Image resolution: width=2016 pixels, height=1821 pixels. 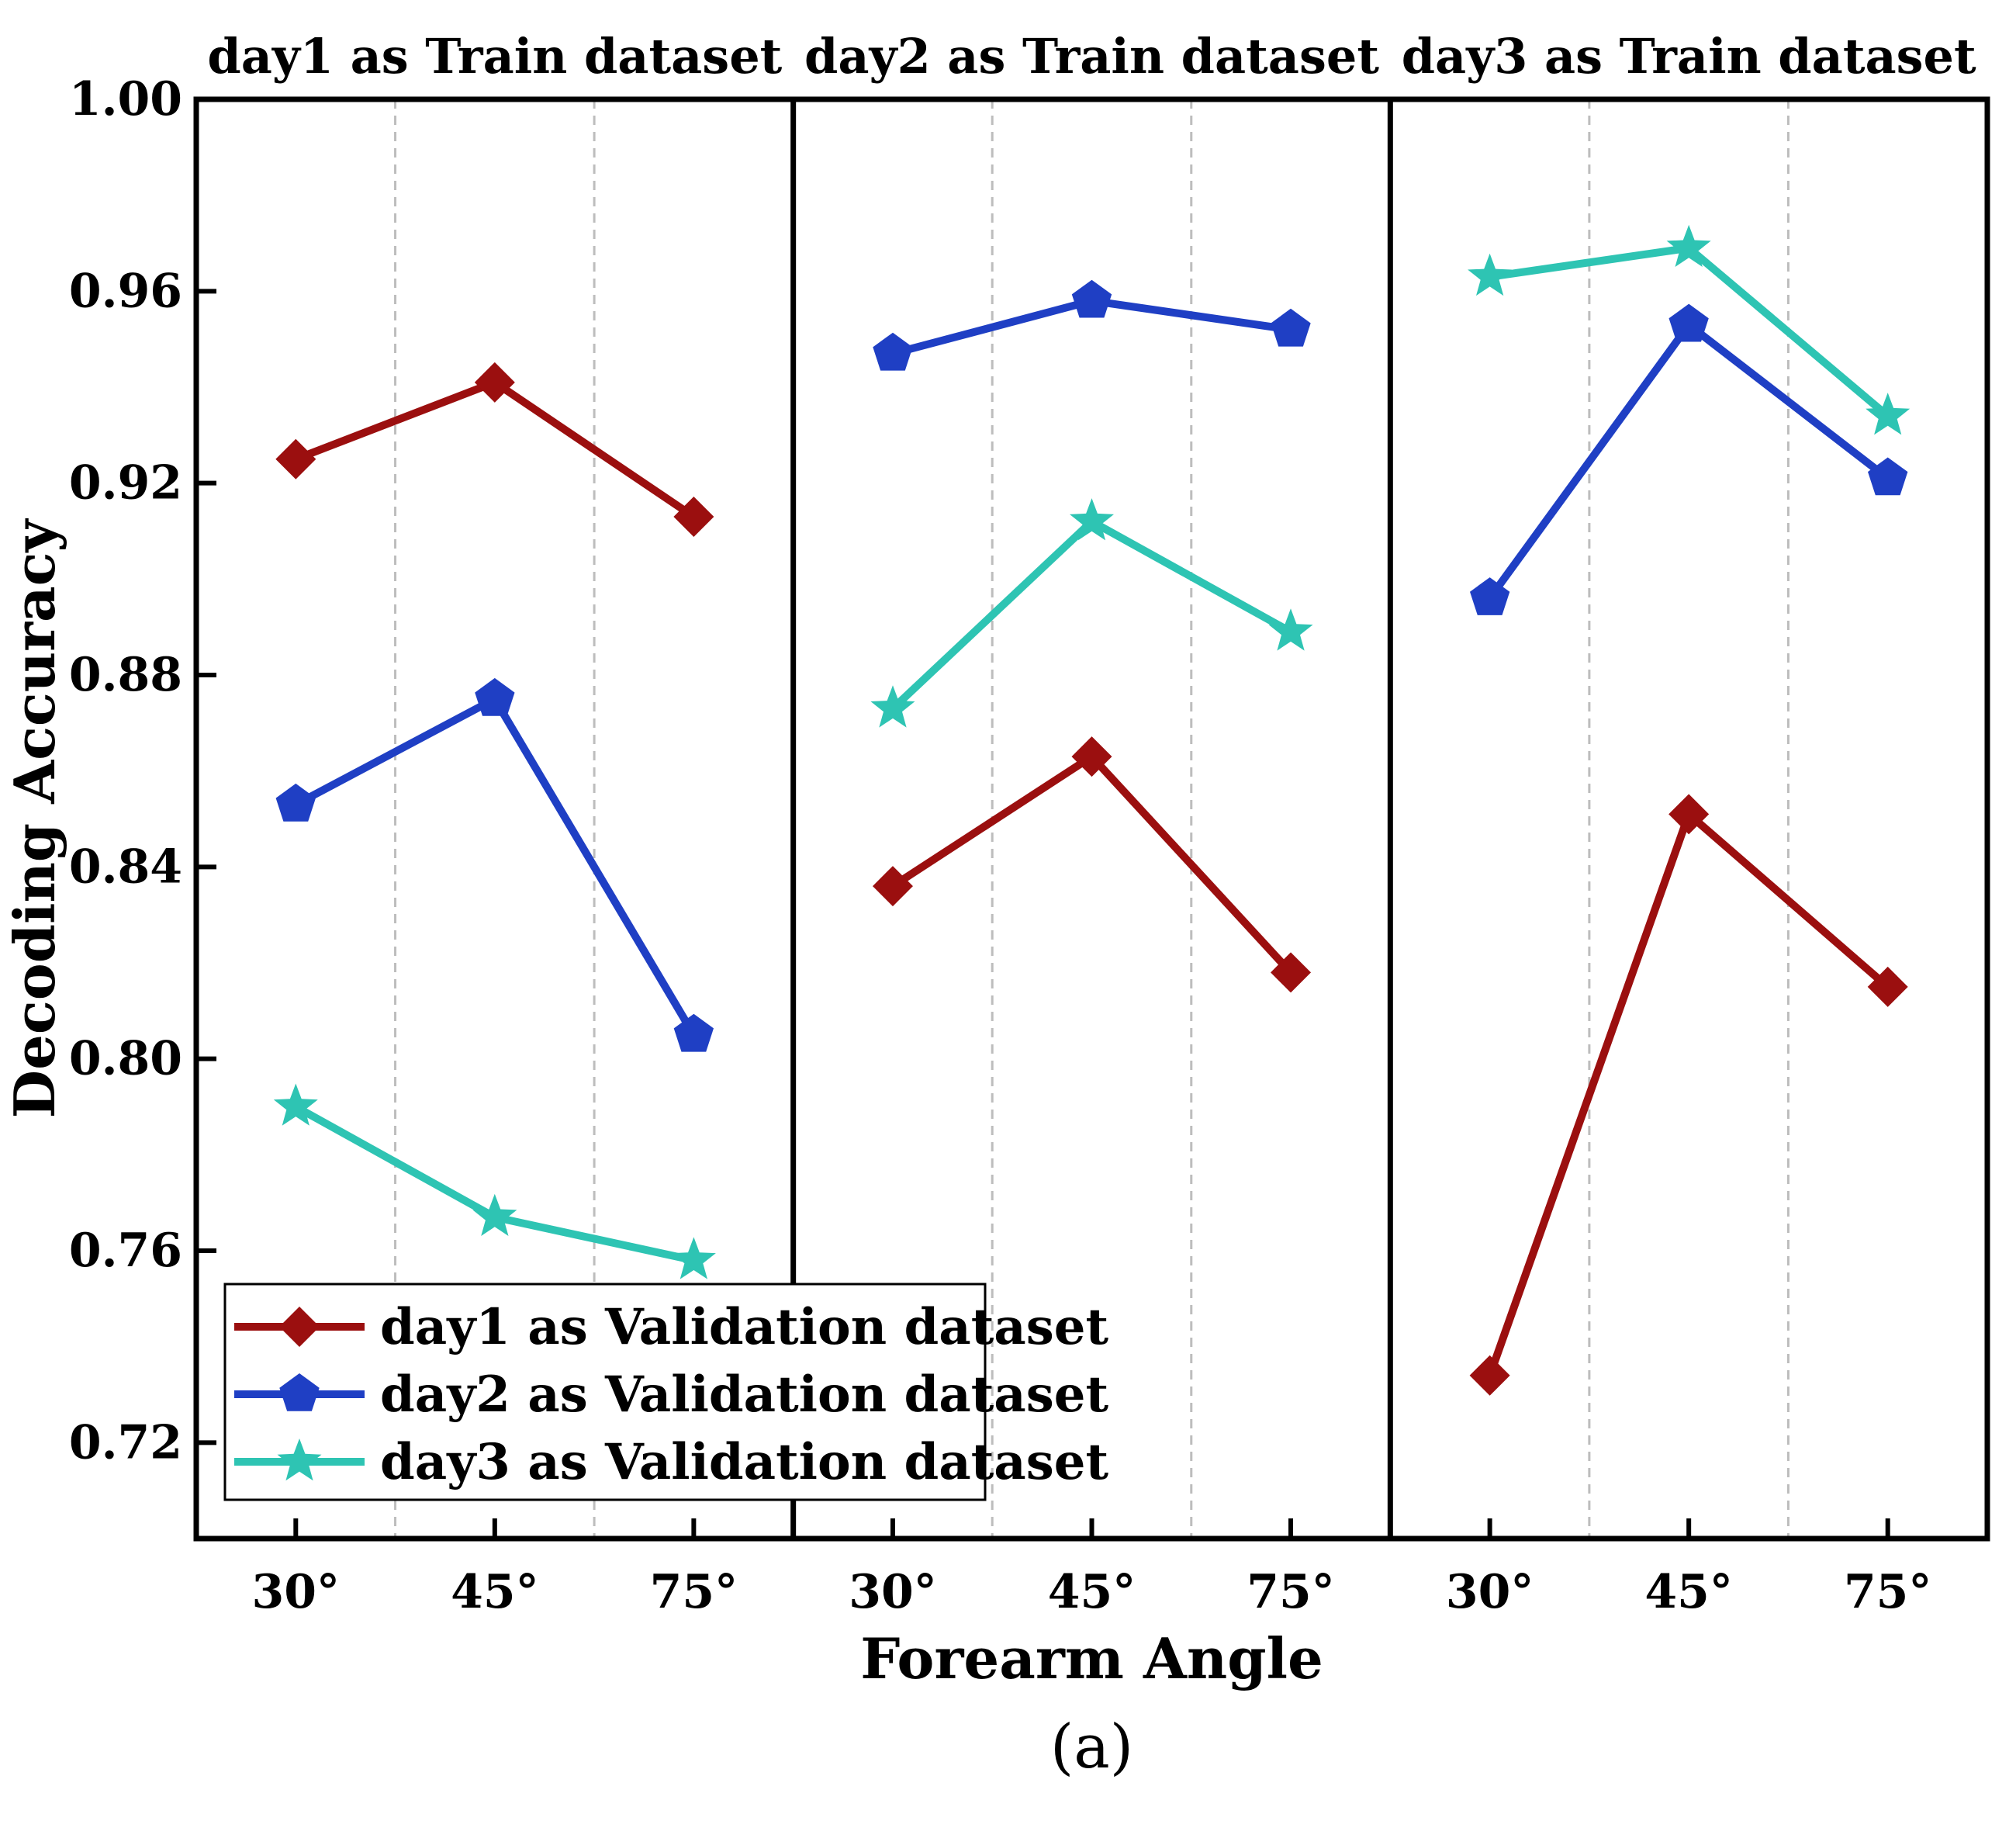 What do you see at coordinates (126, 1251) in the screenshot?
I see `y-tick-label: 0.76` at bounding box center [126, 1251].